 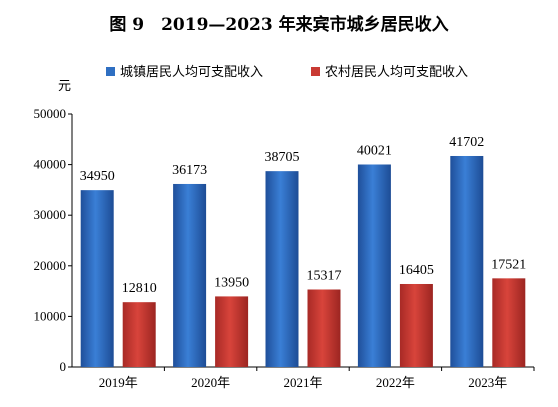 What do you see at coordinates (191, 72) in the screenshot?
I see `legend-label: 城镇居民人均可支配收入` at bounding box center [191, 72].